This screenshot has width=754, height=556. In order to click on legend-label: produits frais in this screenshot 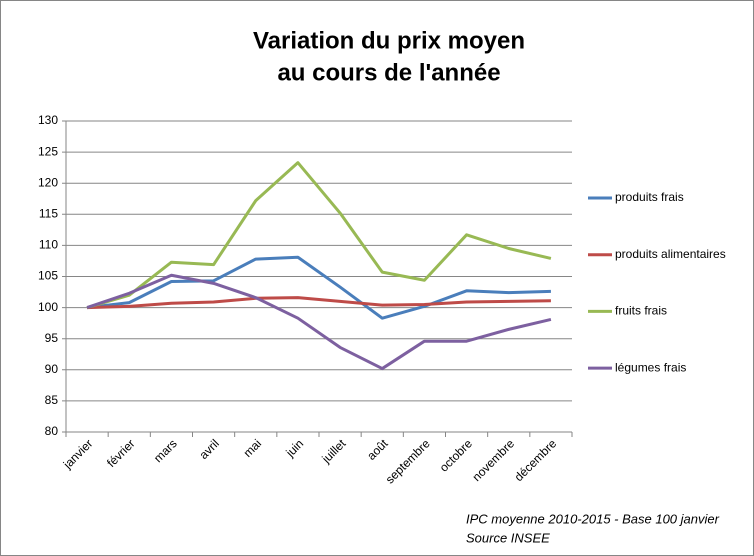, I will do `click(649, 197)`.